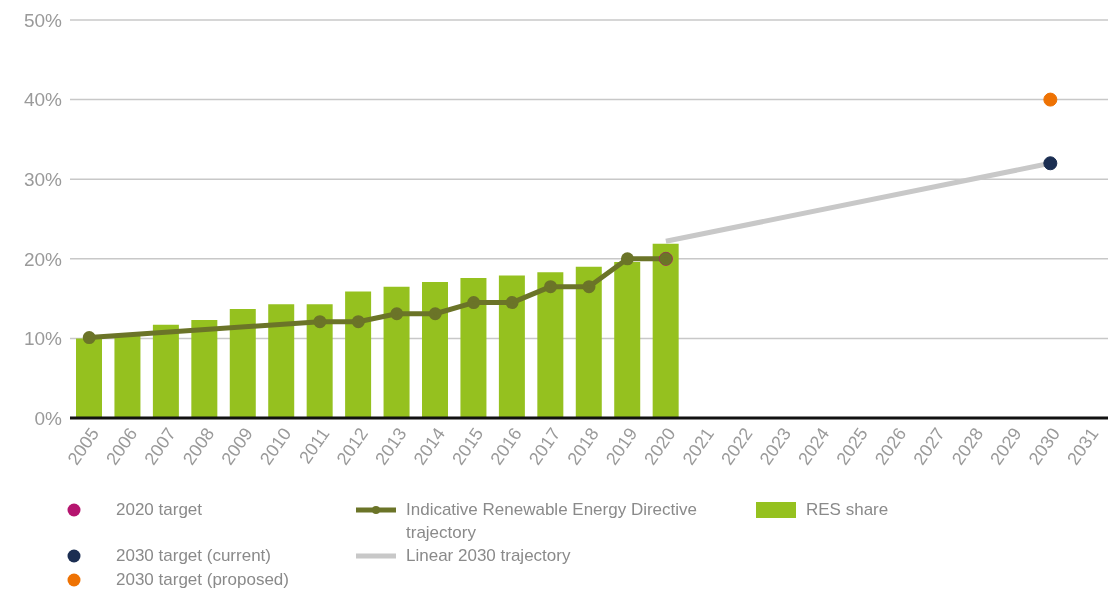 The width and height of the screenshot is (1108, 599). What do you see at coordinates (202, 580) in the screenshot?
I see `legend-label: 2030 target (proposed)` at bounding box center [202, 580].